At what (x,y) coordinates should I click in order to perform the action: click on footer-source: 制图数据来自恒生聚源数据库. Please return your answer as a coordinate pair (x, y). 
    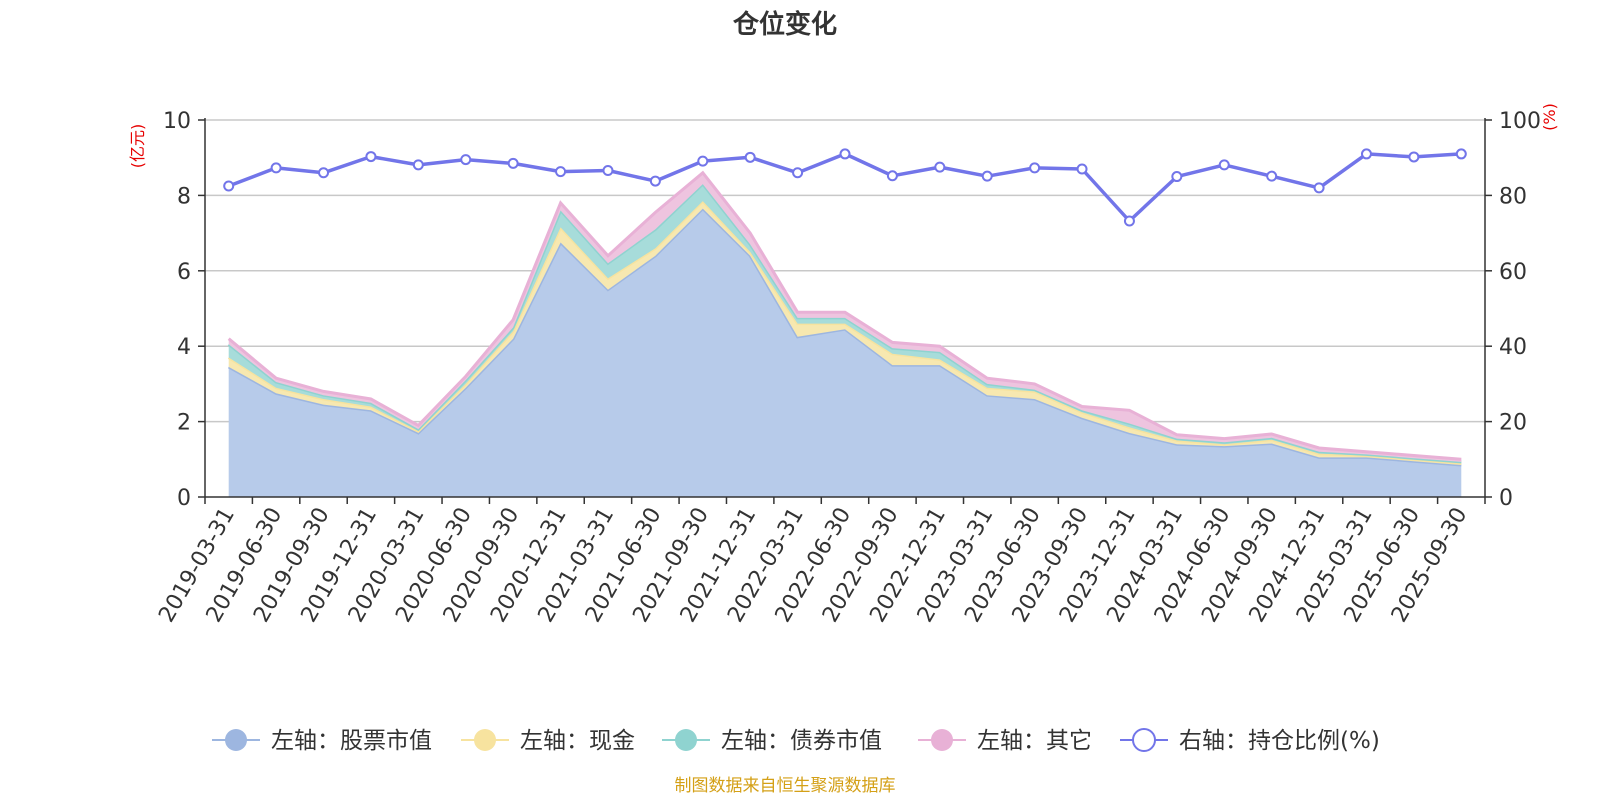
    Looking at the image, I should click on (785, 786).